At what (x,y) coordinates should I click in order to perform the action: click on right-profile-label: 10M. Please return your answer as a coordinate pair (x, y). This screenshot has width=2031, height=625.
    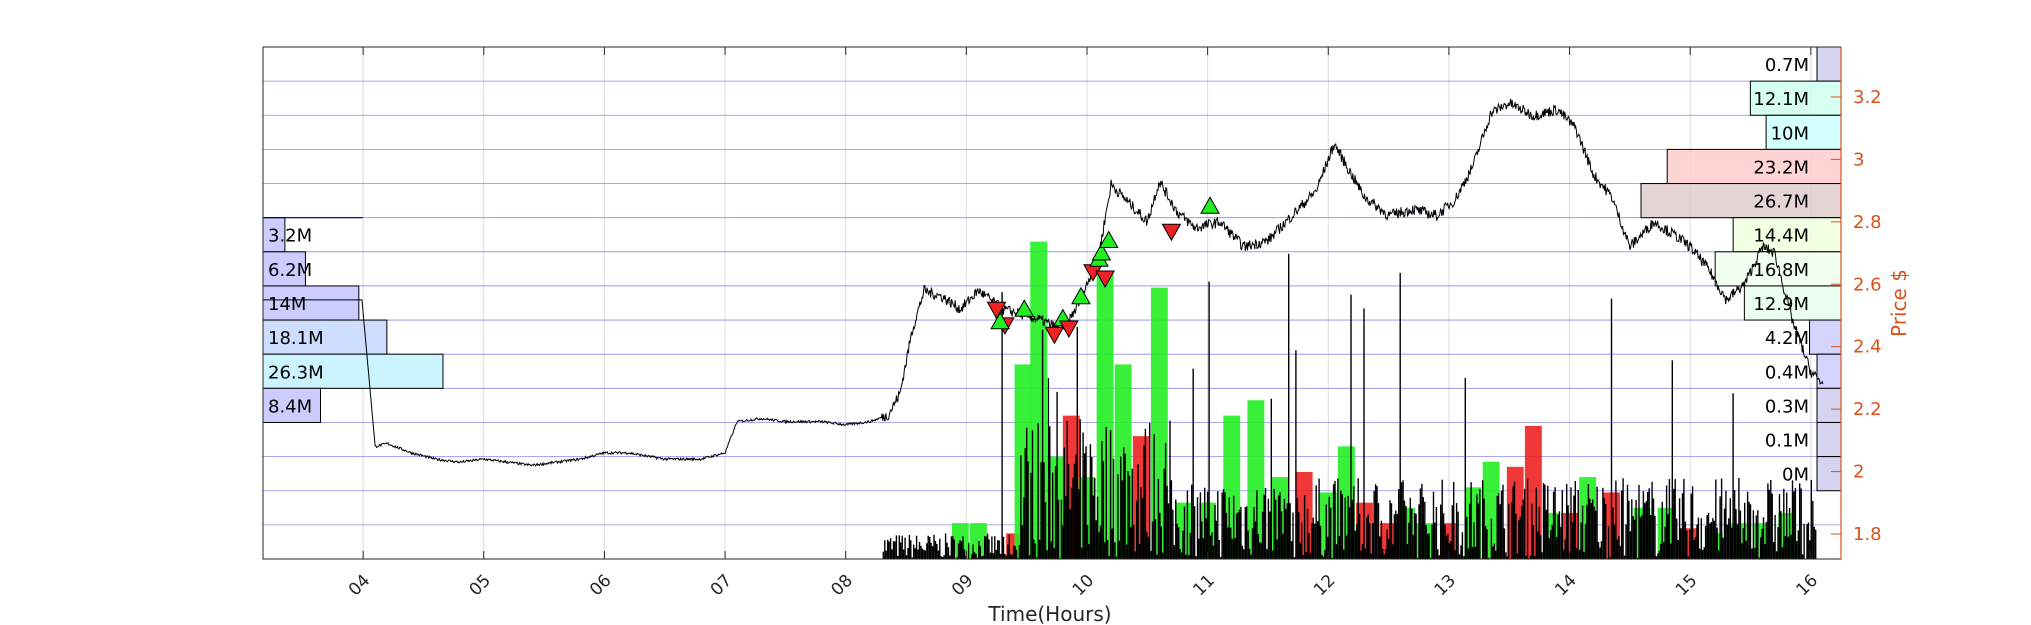
    Looking at the image, I should click on (1790, 133).